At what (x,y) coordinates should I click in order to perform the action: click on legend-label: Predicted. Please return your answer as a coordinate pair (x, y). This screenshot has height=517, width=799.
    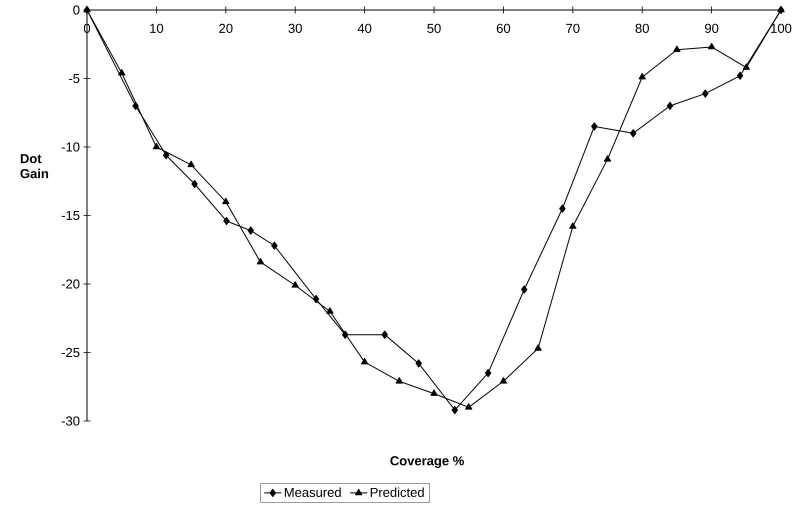
    Looking at the image, I should click on (397, 492).